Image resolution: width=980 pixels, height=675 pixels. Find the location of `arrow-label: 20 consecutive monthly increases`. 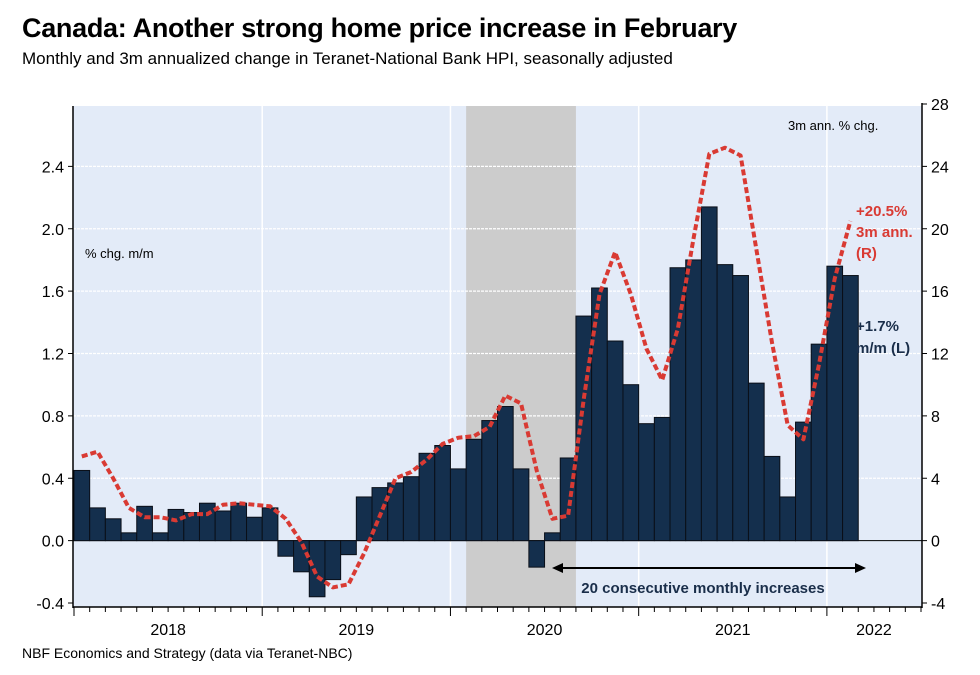

arrow-label: 20 consecutive monthly increases is located at coordinates (702, 588).